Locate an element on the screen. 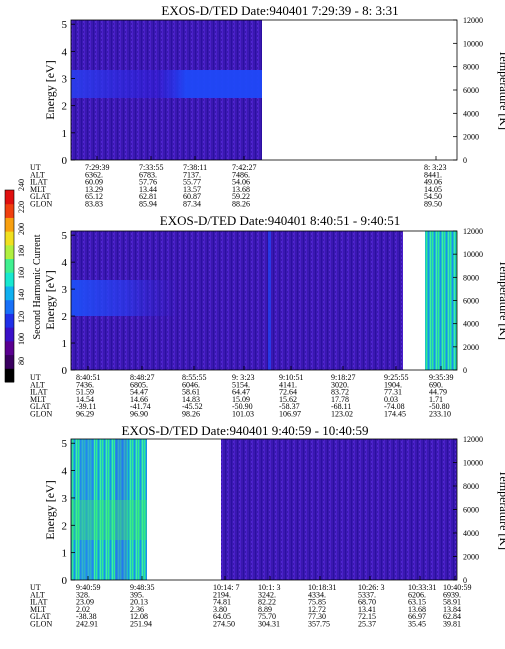  ephemeris-value: 4334. is located at coordinates (317, 594).